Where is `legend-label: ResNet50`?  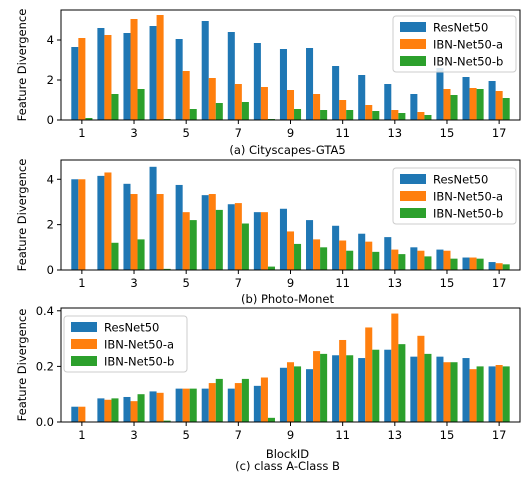 legend-label: ResNet50 is located at coordinates (460, 28).